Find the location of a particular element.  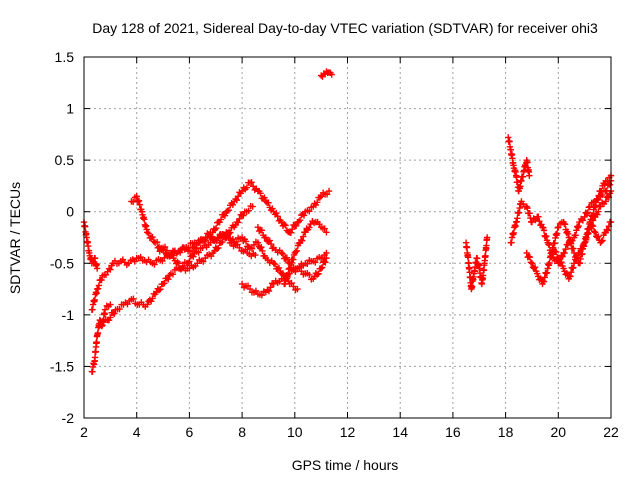

x-tick-label: 10 is located at coordinates (295, 432).